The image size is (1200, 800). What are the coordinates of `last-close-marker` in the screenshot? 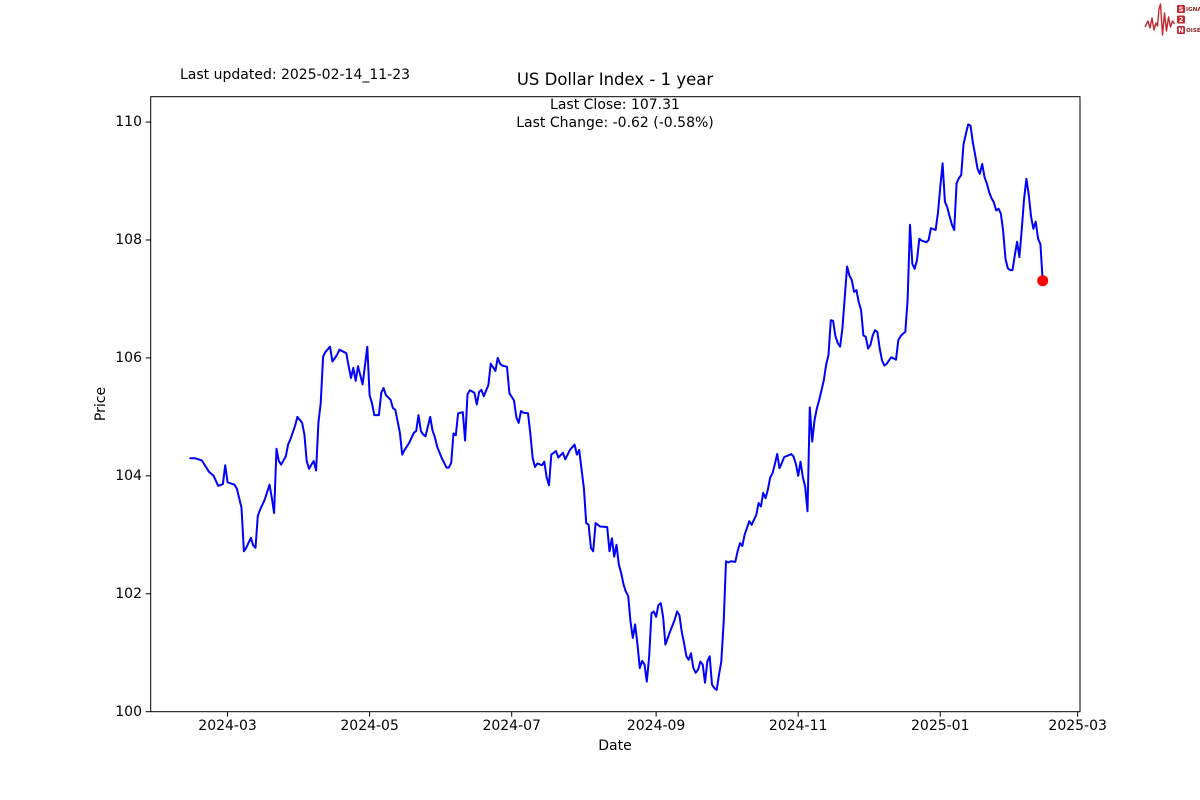 It's located at (1043, 281).